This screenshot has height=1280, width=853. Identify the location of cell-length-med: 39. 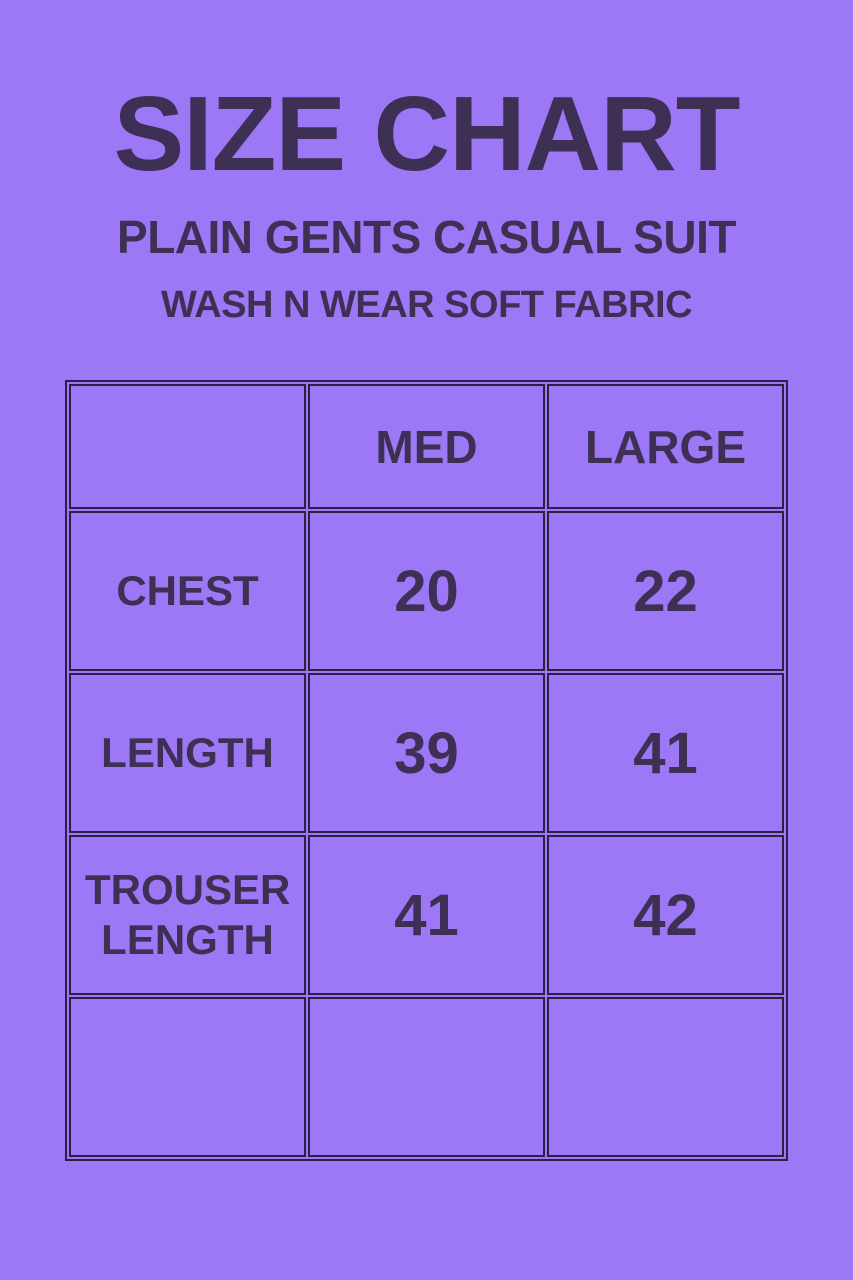
(426, 753).